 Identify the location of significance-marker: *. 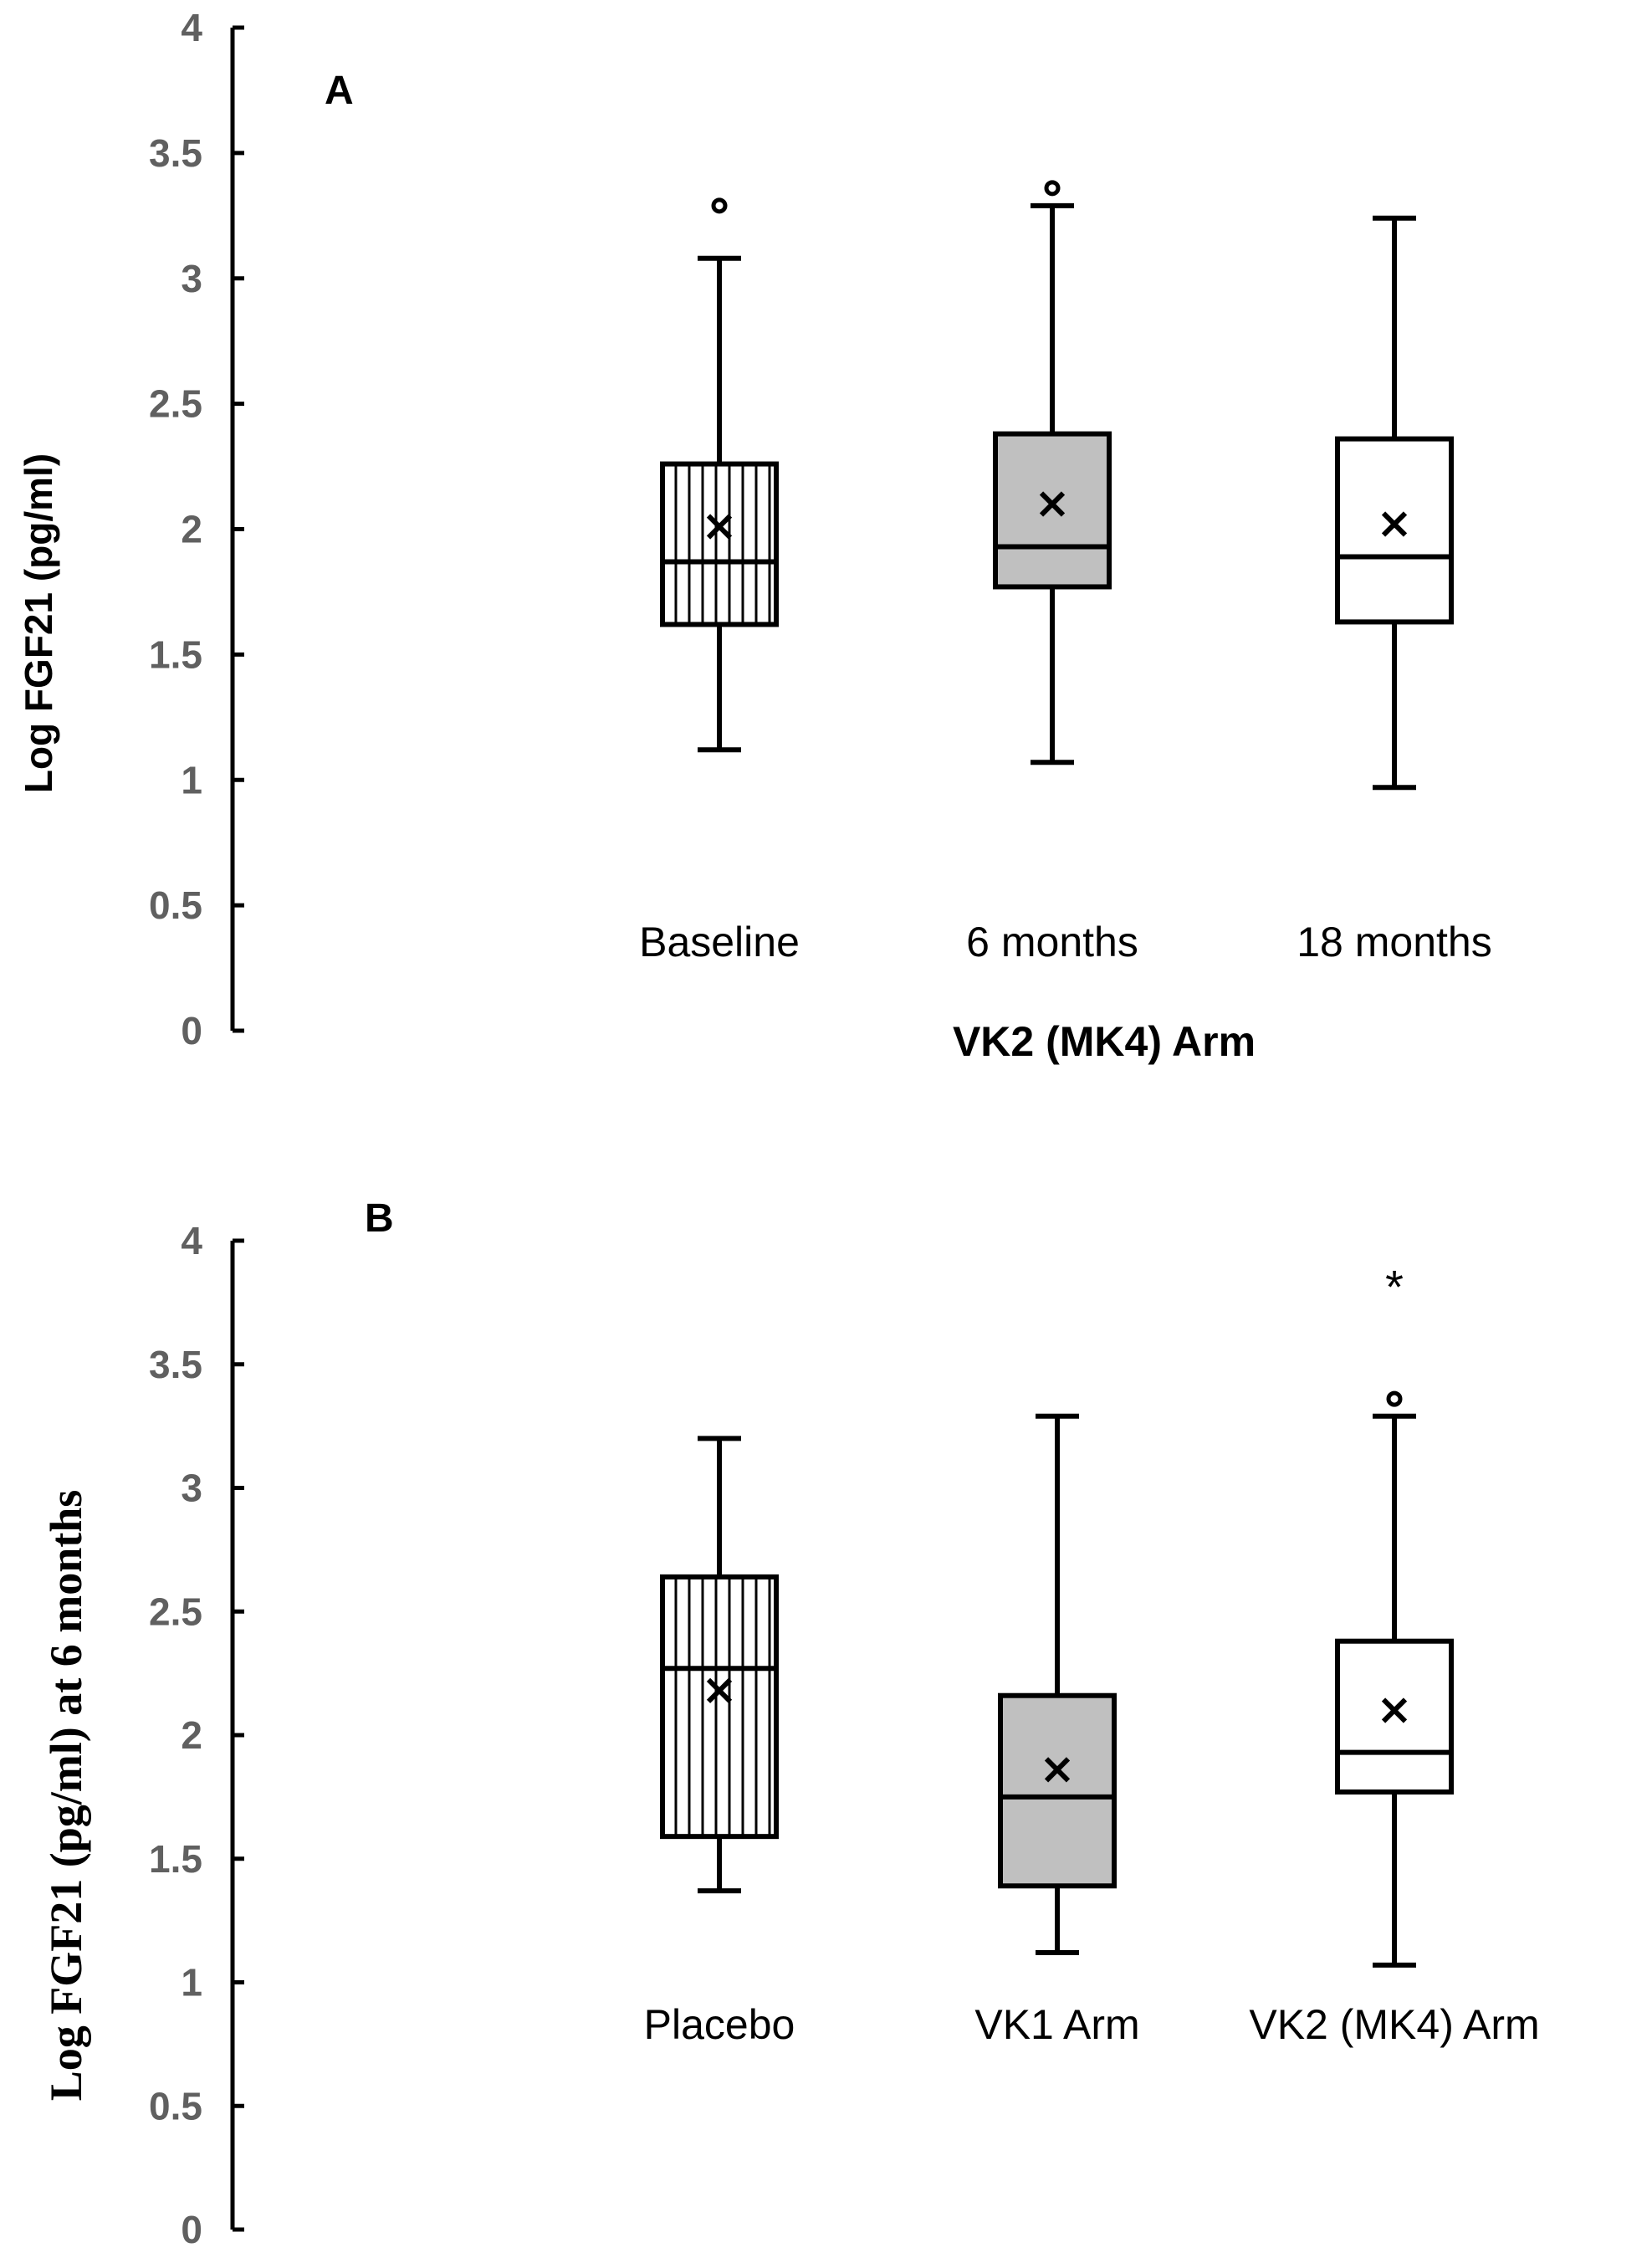
(1394, 1287).